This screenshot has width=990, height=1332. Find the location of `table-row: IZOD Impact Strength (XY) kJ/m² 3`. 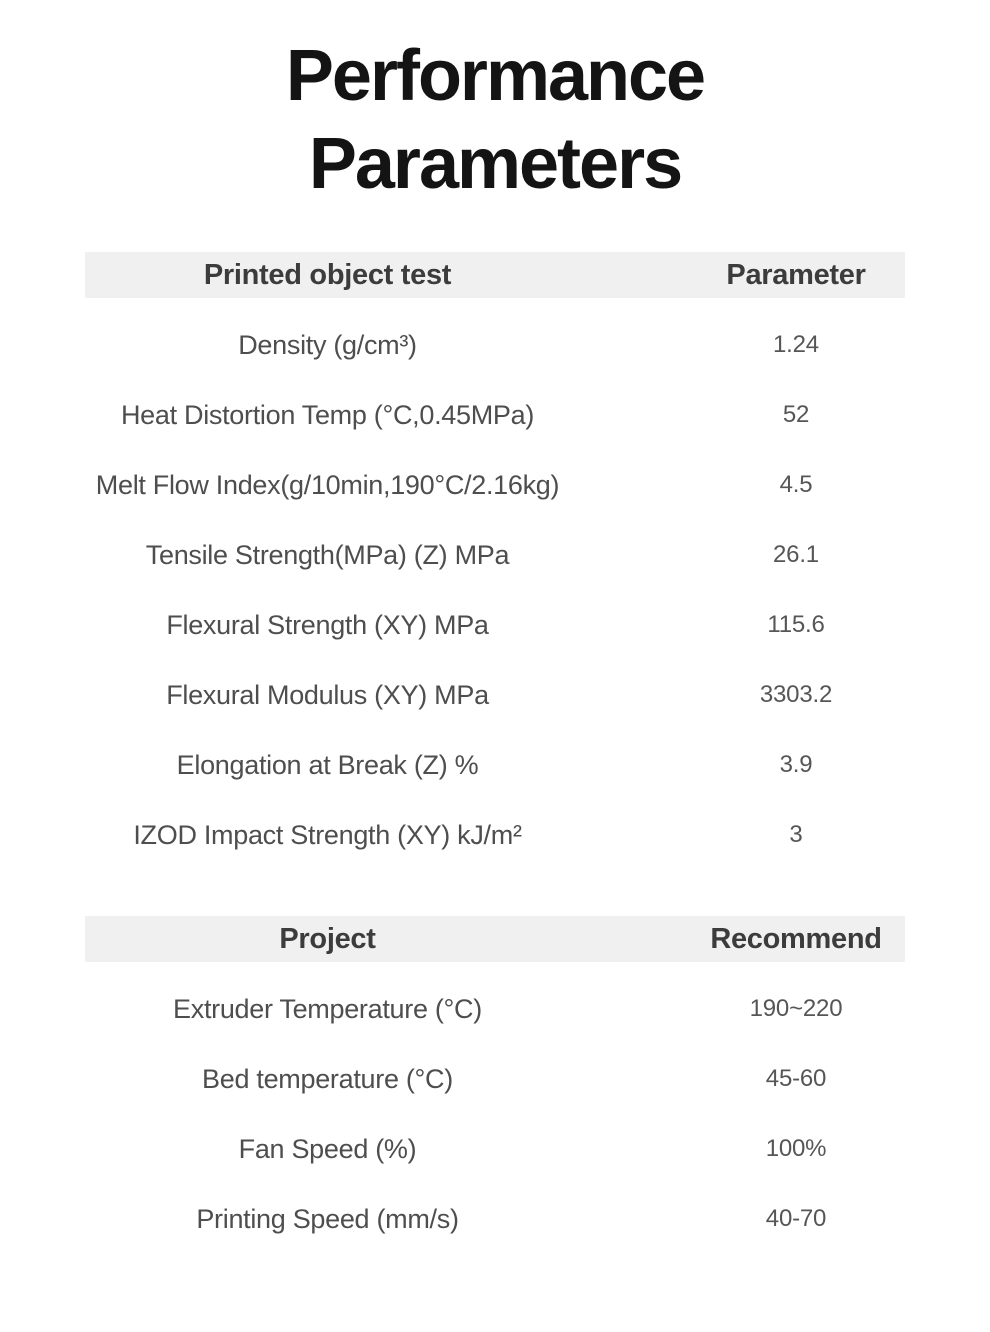

table-row: IZOD Impact Strength (XY) kJ/m² 3 is located at coordinates (495, 835).